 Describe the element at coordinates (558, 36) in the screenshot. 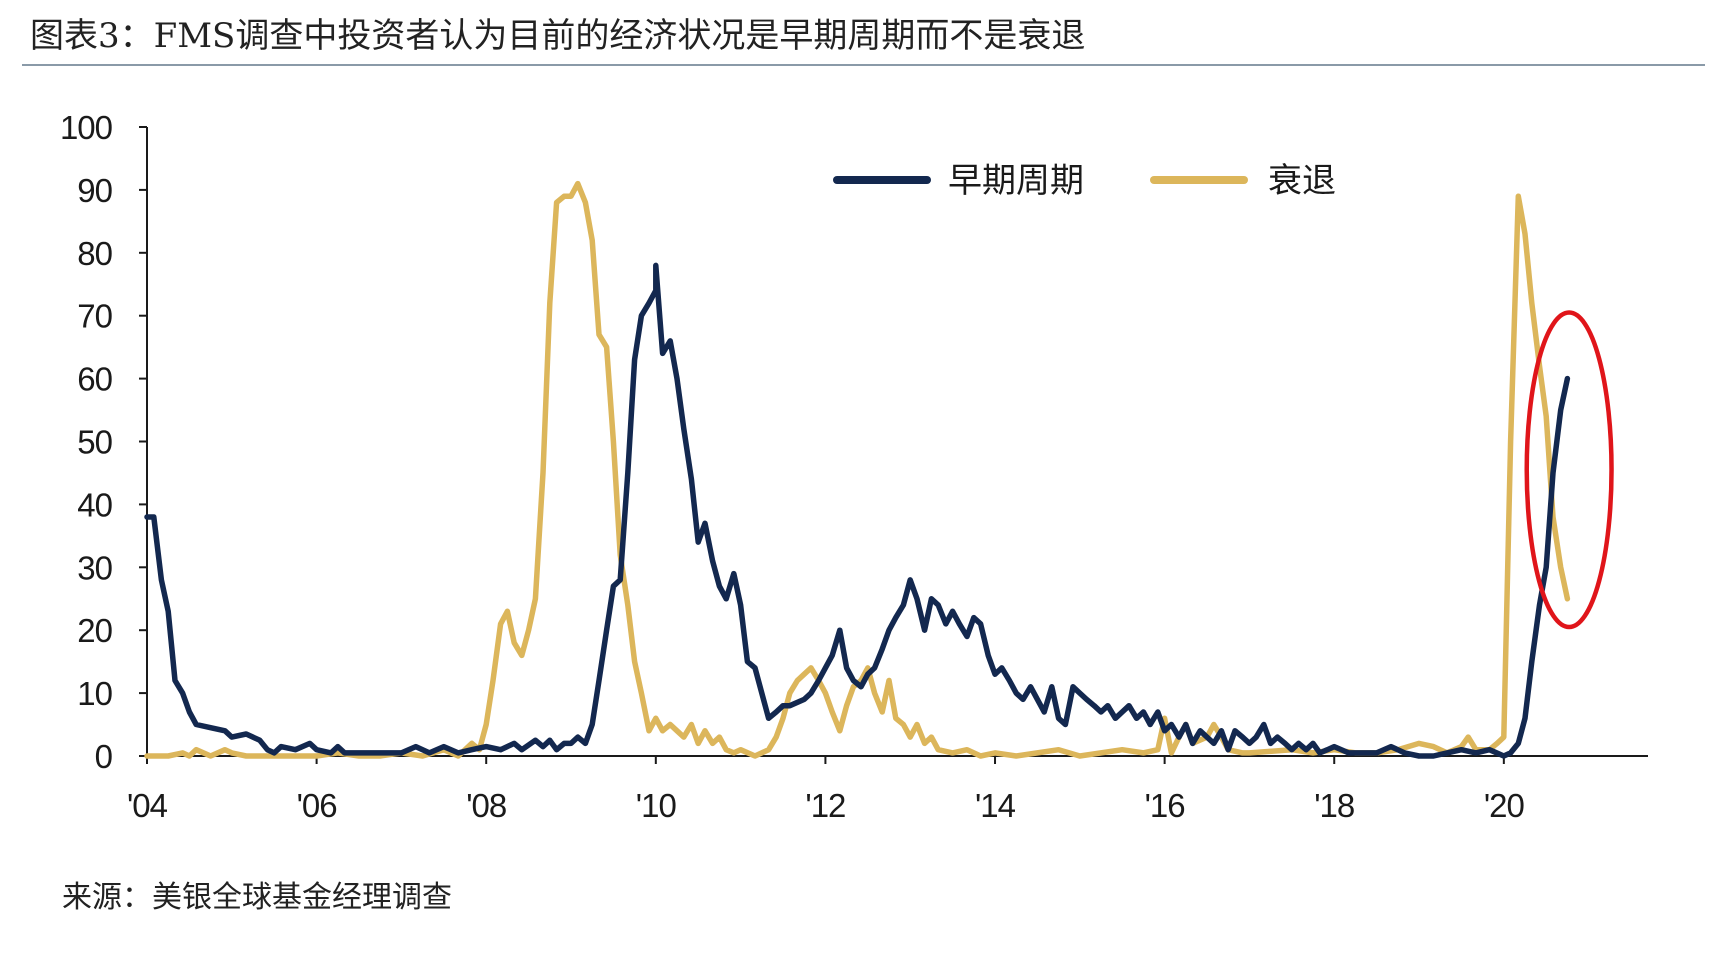

I see `figure-title: 图表3：FMS调查中投资者认为目前的经济状况是早期周期而不是衰退` at that location.